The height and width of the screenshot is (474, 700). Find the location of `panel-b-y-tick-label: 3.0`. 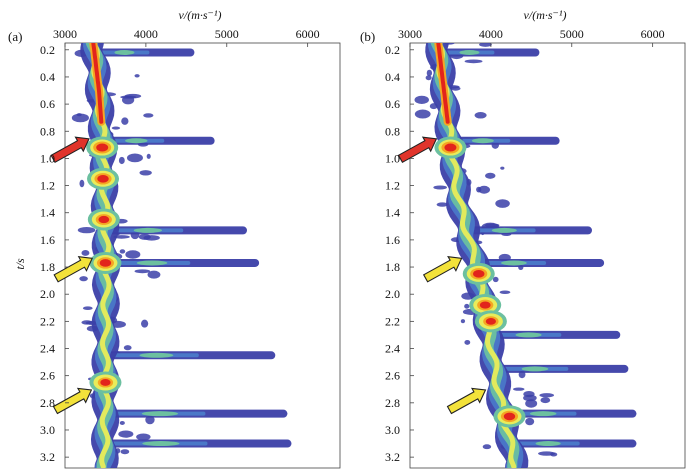

panel-b-y-tick-label: 3.0 is located at coordinates (392, 430).